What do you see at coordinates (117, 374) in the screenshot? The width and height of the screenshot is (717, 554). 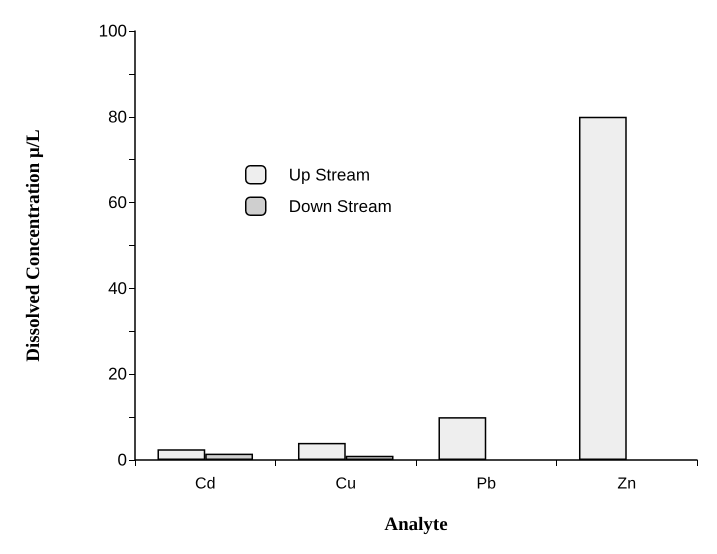 I see `y-tick-label: 20` at bounding box center [117, 374].